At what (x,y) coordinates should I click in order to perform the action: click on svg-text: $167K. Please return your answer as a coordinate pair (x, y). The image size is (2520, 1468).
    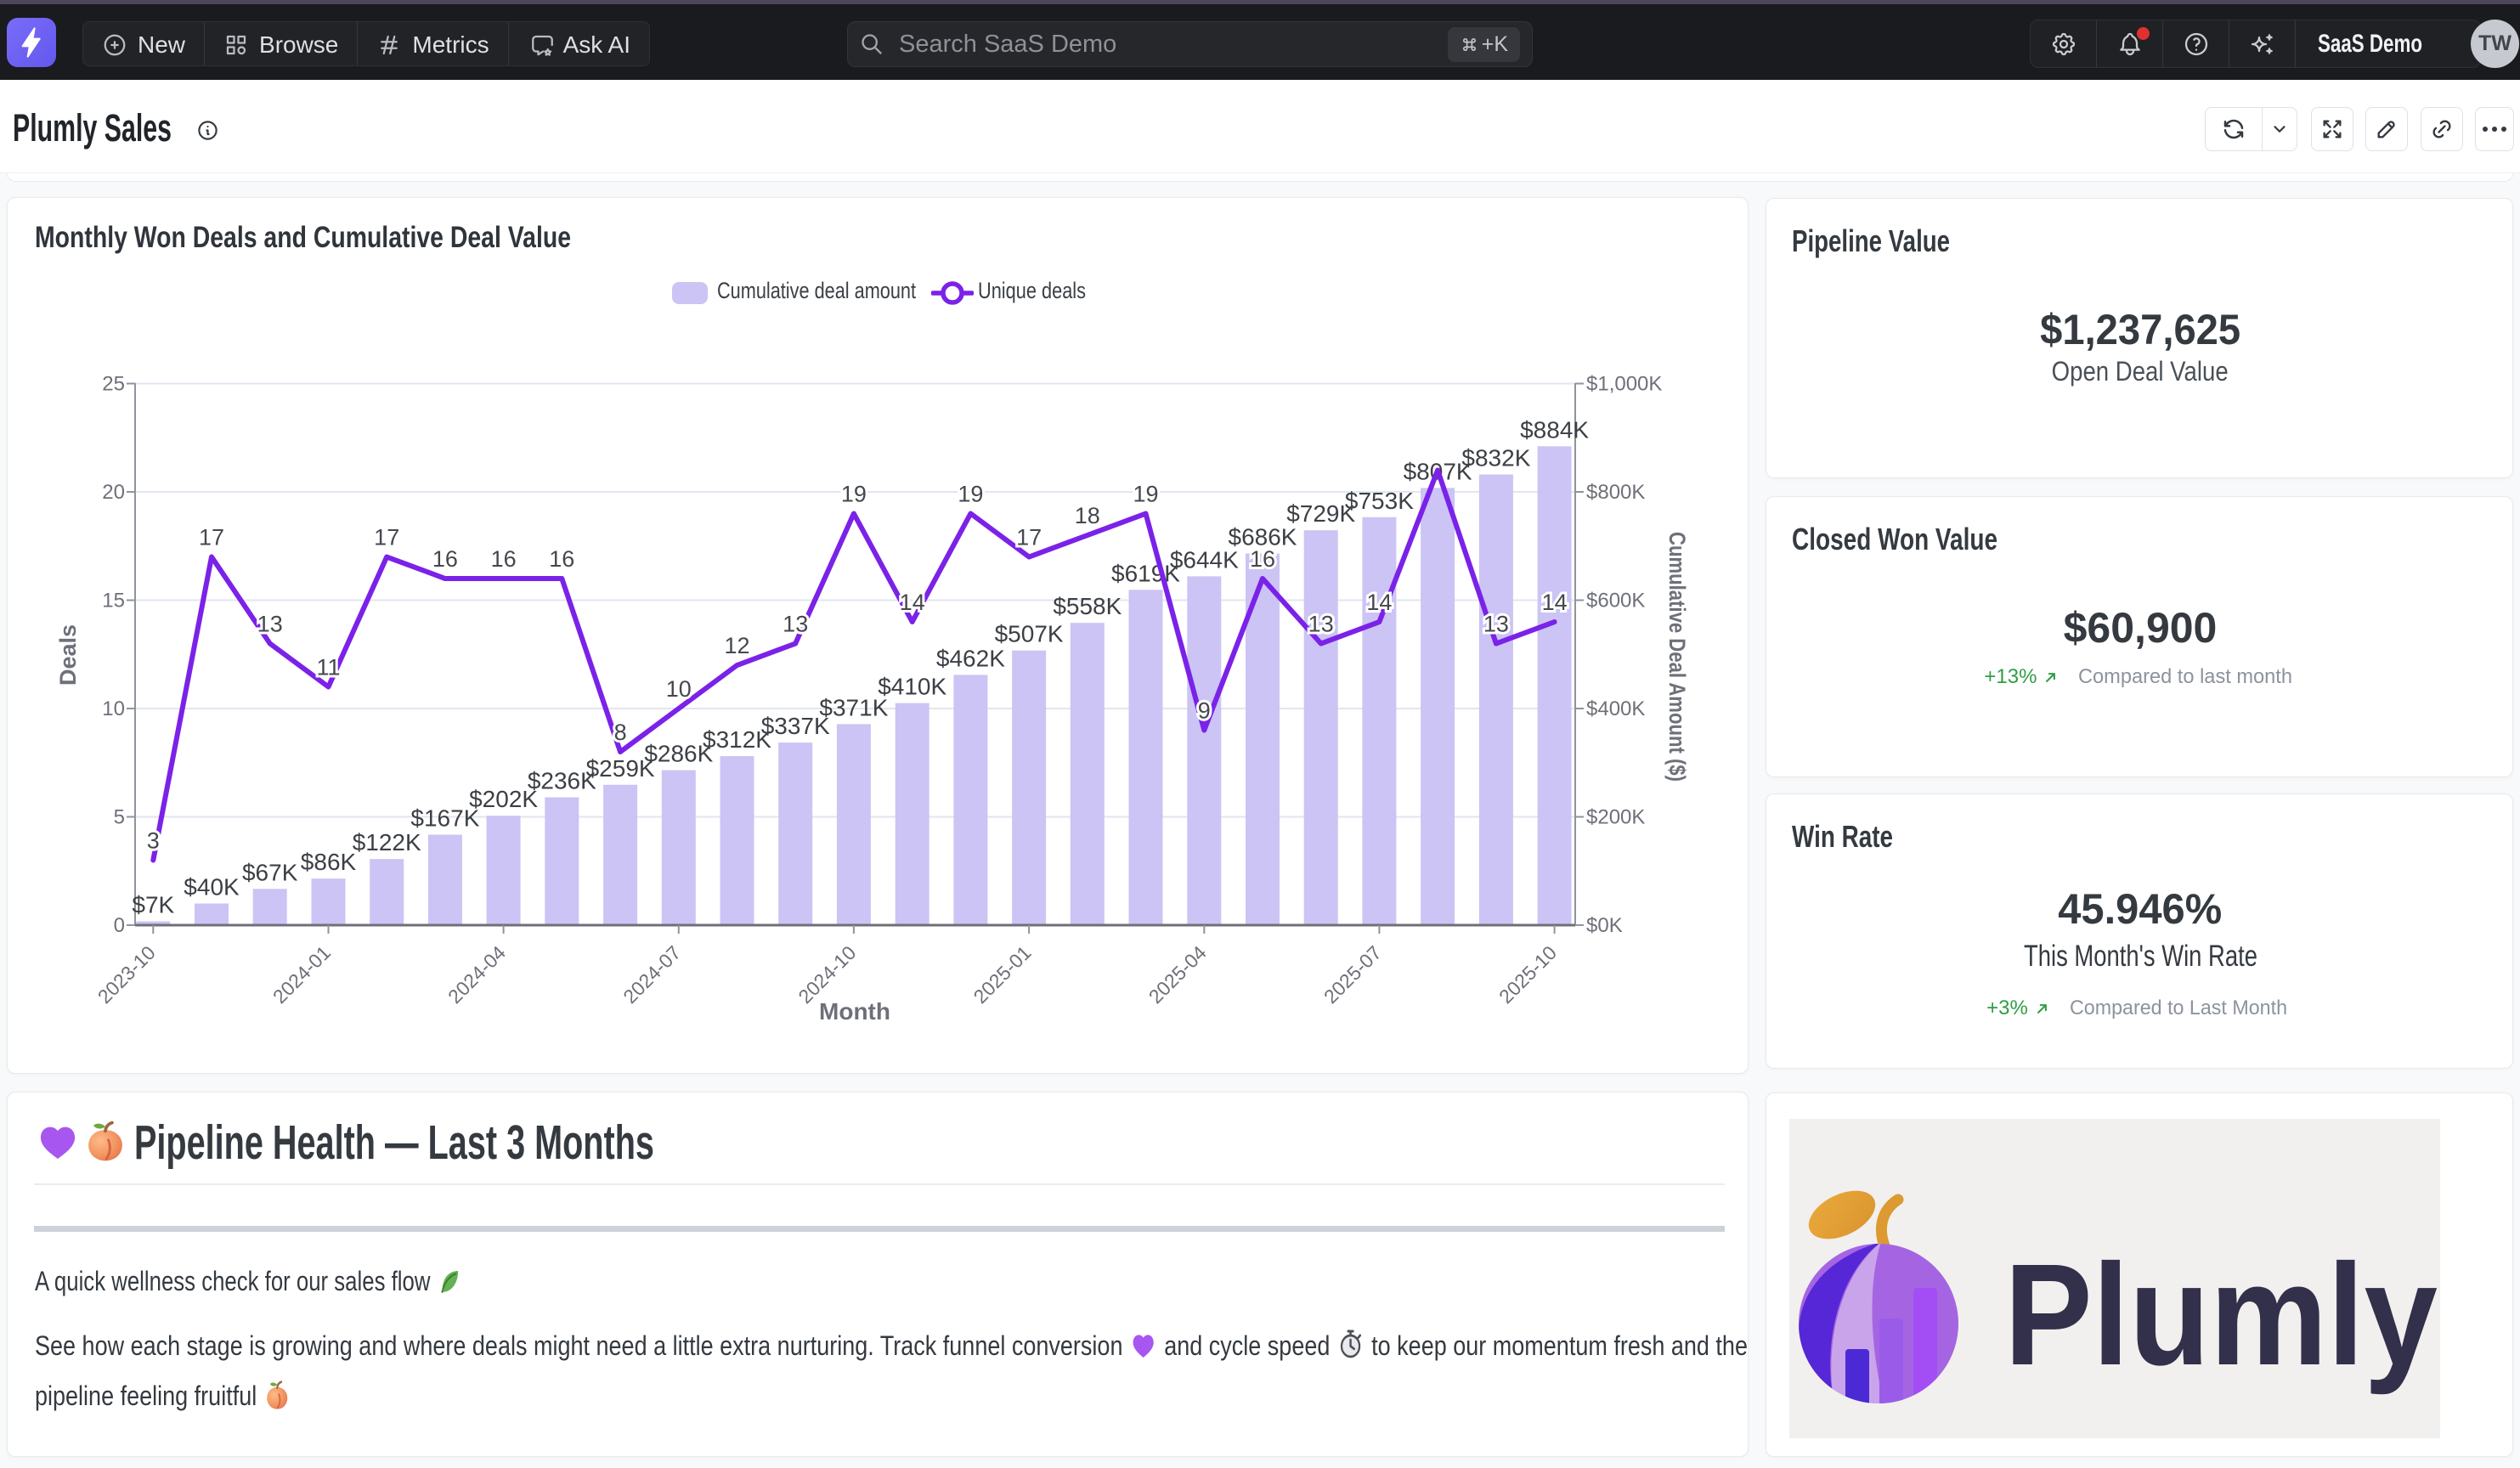
    Looking at the image, I should click on (445, 819).